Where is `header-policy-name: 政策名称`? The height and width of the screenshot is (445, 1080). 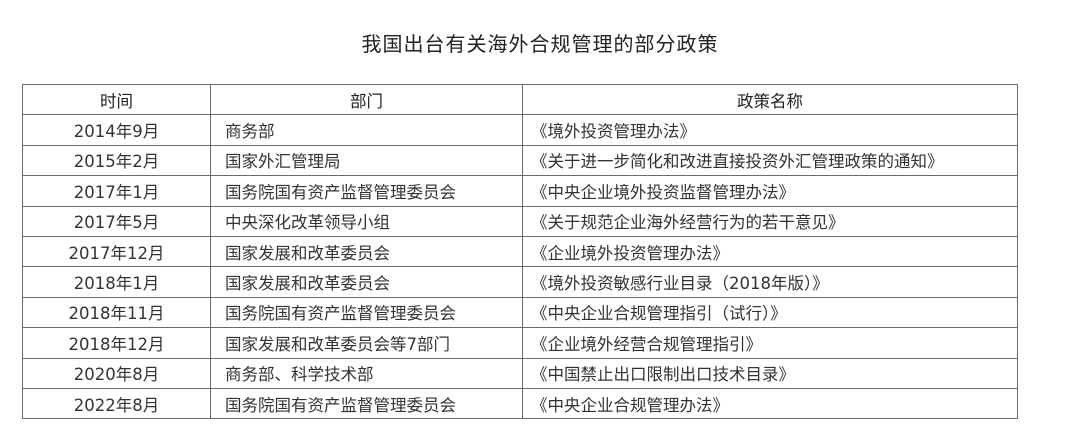
header-policy-name: 政策名称 is located at coordinates (770, 99).